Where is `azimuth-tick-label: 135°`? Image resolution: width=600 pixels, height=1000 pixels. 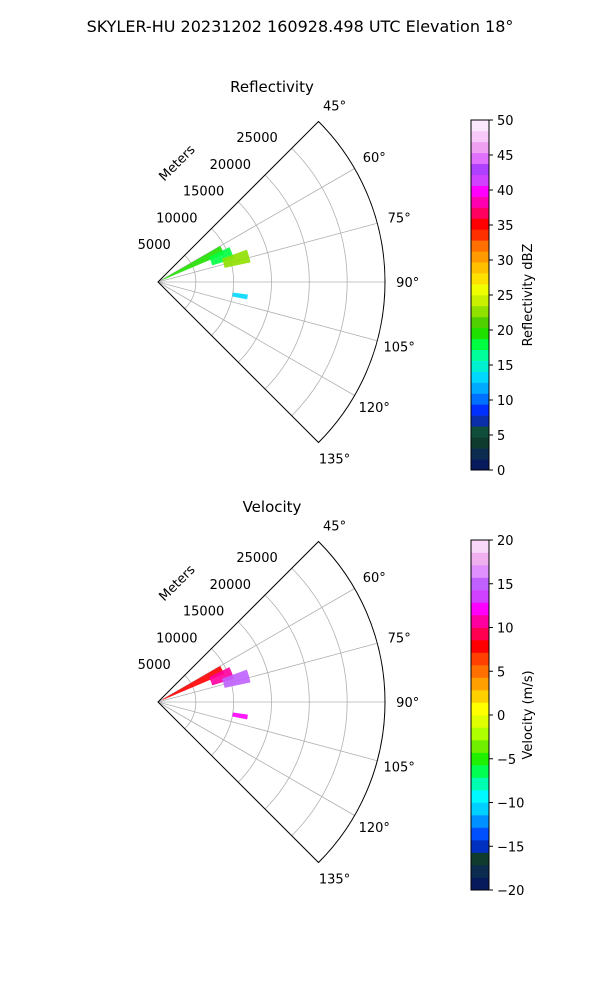
azimuth-tick-label: 135° is located at coordinates (334, 460).